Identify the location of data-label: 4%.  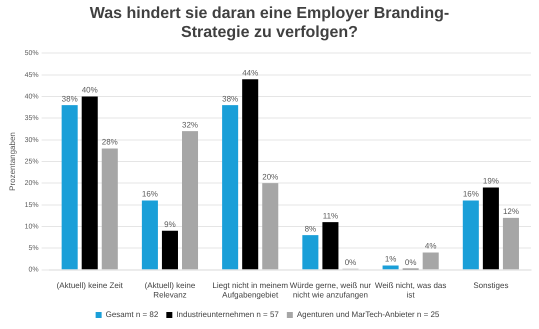
(430, 246).